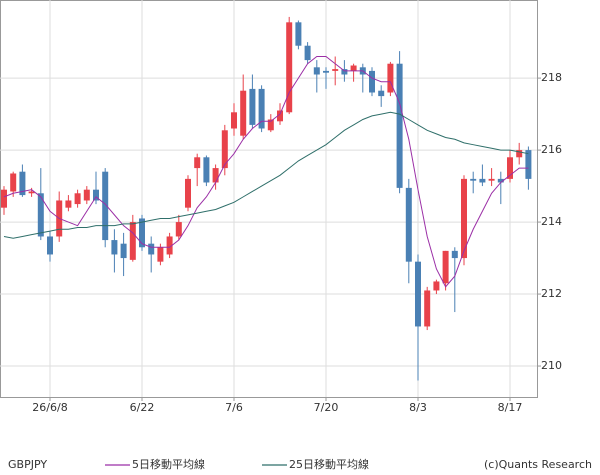 This screenshot has height=475, width=600. I want to click on y-tick-label: 216, so click(551, 149).